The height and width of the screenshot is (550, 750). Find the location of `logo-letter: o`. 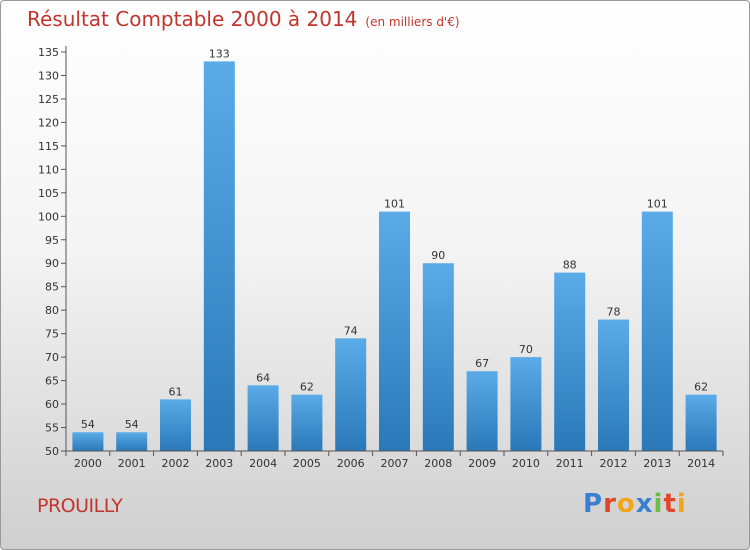

logo-letter: o is located at coordinates (626, 504).